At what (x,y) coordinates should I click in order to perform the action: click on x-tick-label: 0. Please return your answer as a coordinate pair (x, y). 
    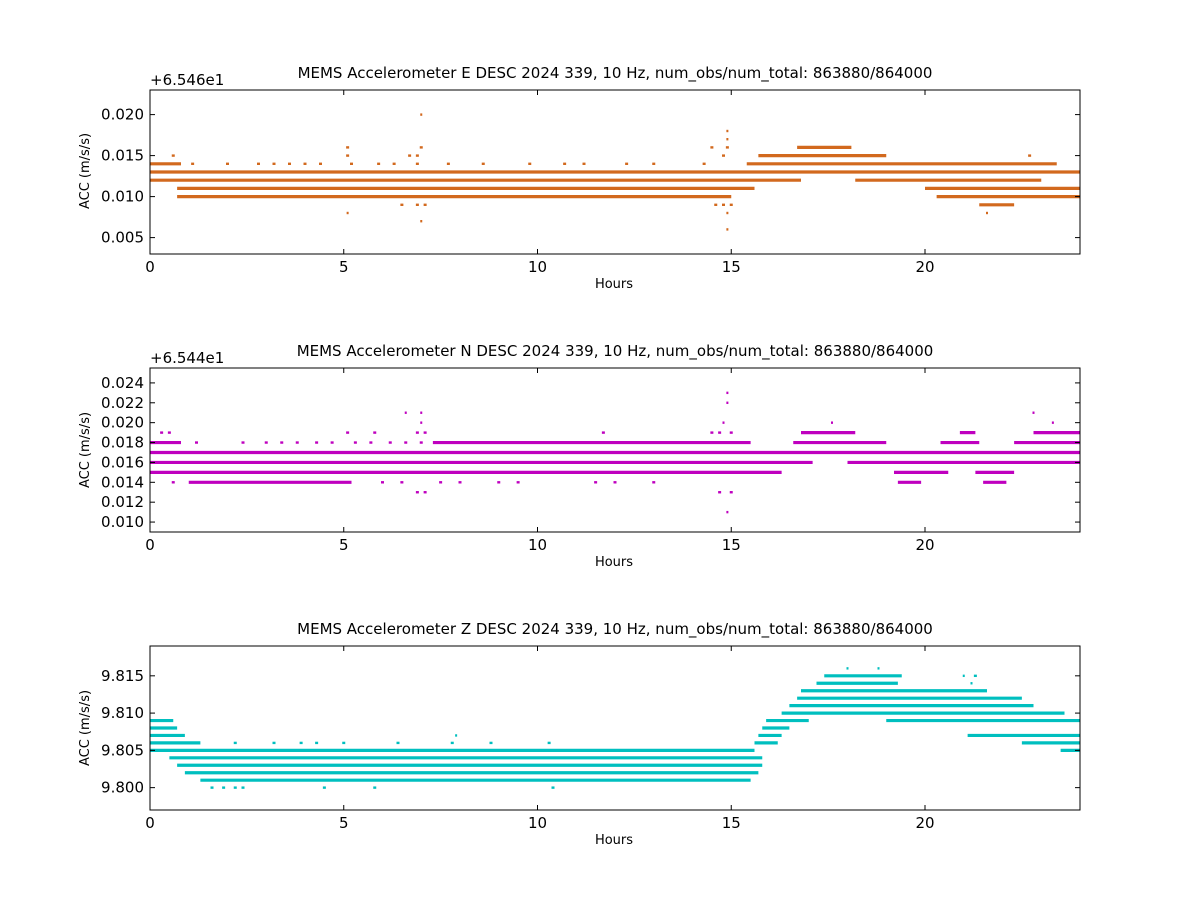
    Looking at the image, I should click on (150, 823).